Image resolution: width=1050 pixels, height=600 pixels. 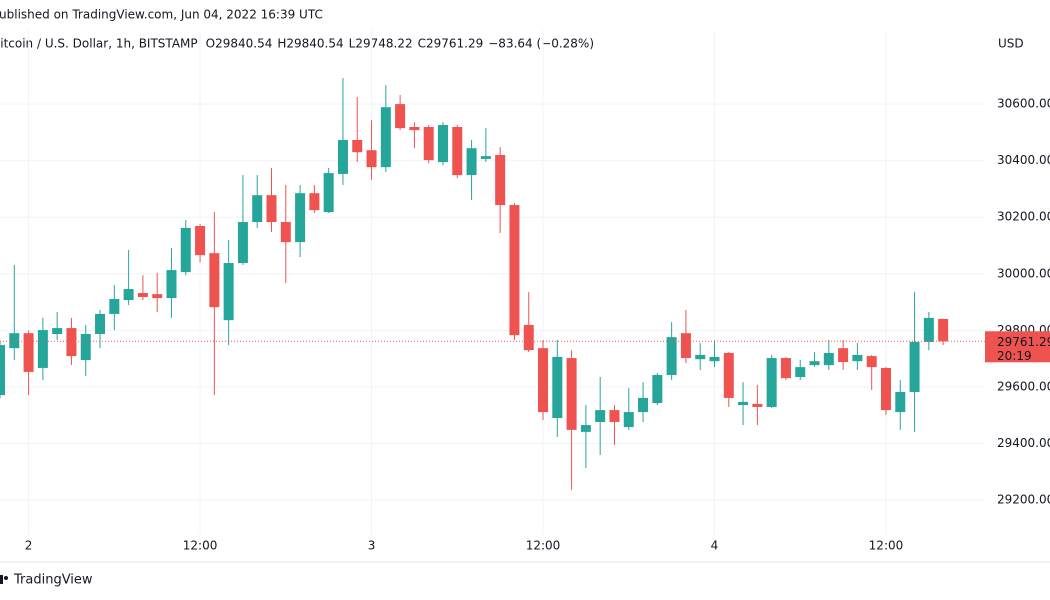 What do you see at coordinates (99, 44) in the screenshot?
I see `symbol-title: Bitcoin / U.S. Dollar, 1h, BITSTAMP` at bounding box center [99, 44].